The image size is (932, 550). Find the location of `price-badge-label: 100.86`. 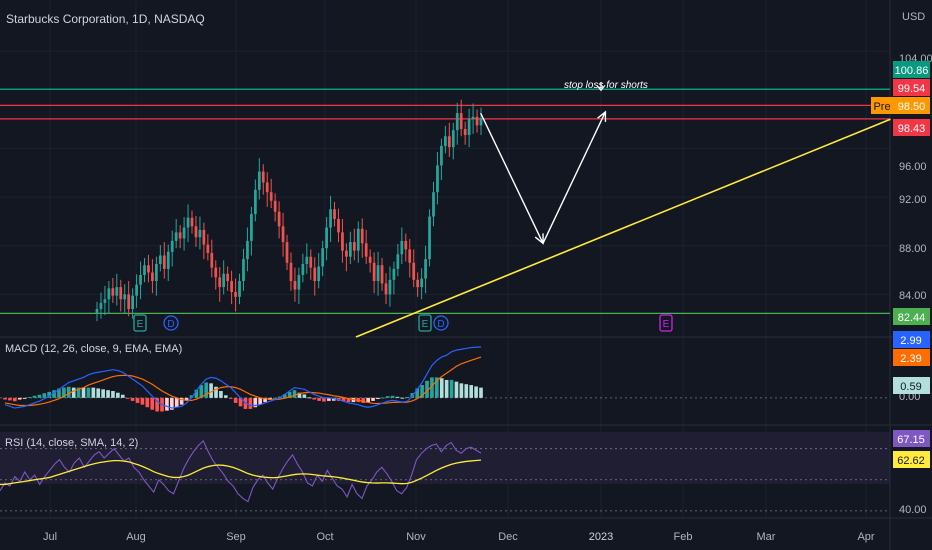

price-badge-label: 100.86 is located at coordinates (912, 71).